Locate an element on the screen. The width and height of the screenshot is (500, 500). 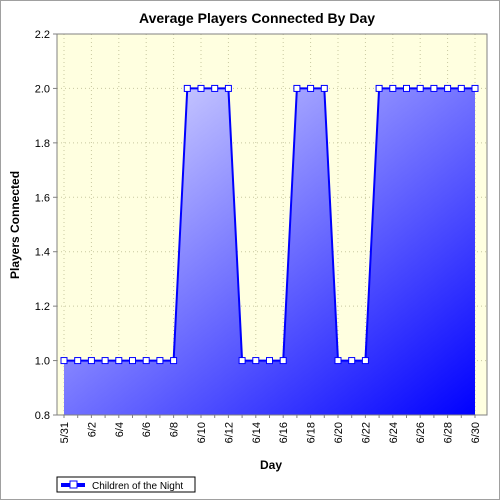
x-tick-label: 6/8 is located at coordinates (175, 429).